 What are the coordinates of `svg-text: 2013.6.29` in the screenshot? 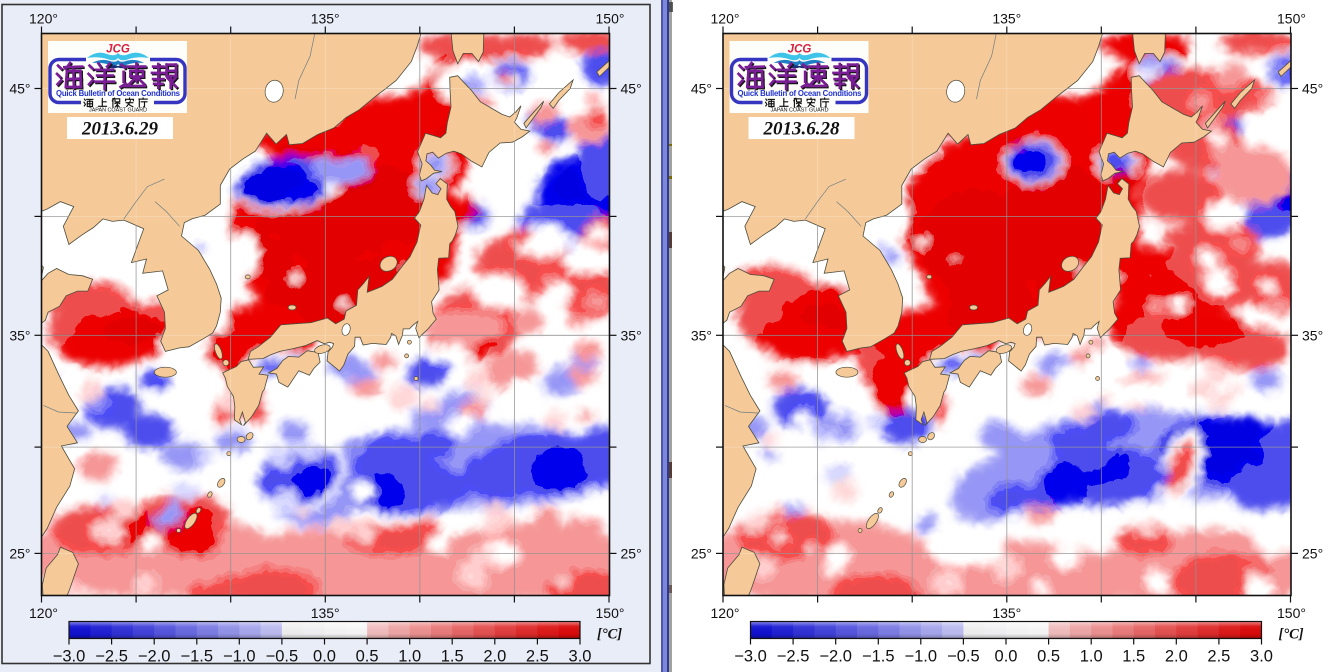 It's located at (120, 129).